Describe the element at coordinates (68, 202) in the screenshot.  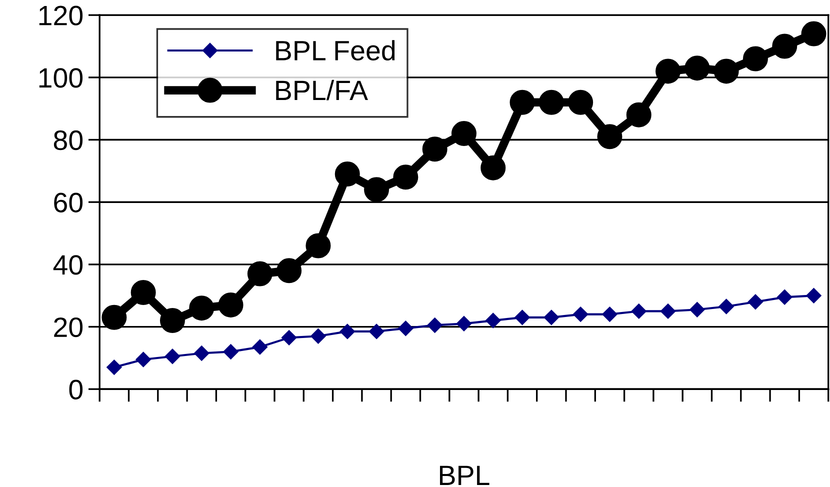
I see `y-tick-label: 60` at that location.